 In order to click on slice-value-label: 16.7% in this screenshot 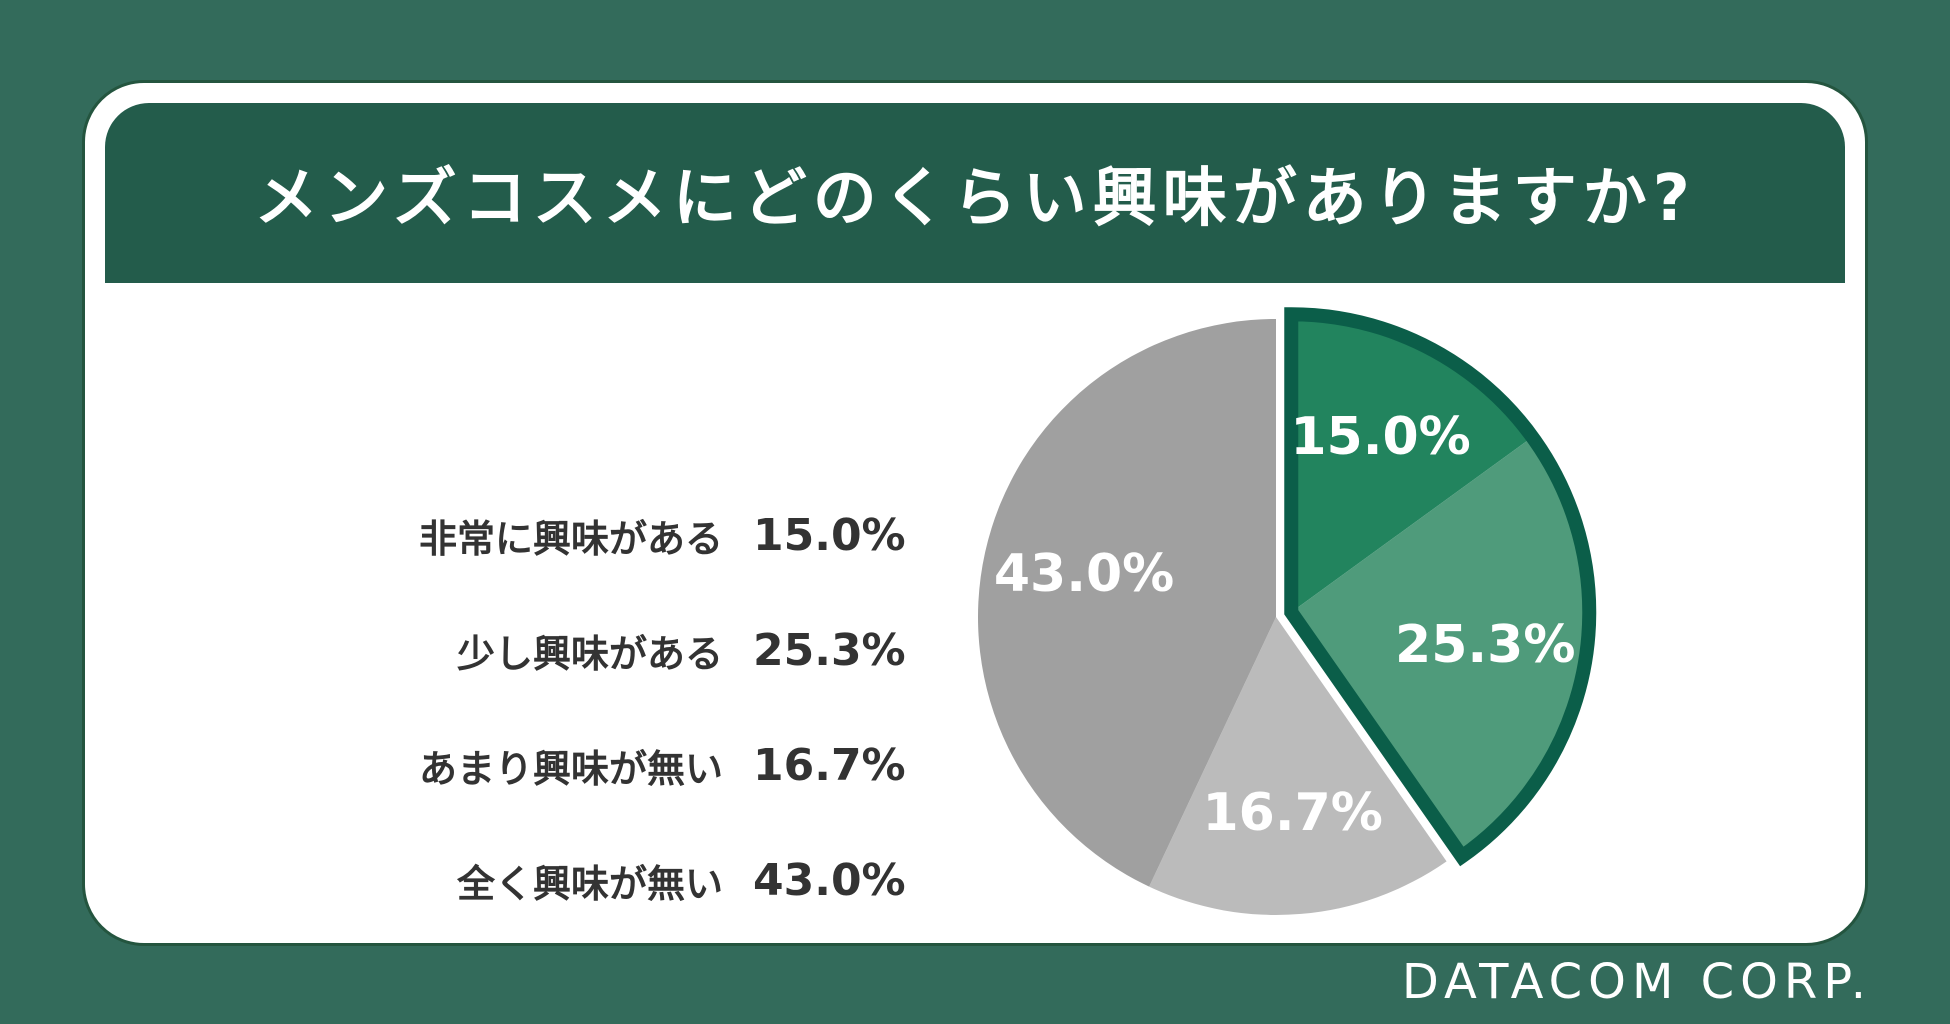, I will do `click(1292, 813)`.